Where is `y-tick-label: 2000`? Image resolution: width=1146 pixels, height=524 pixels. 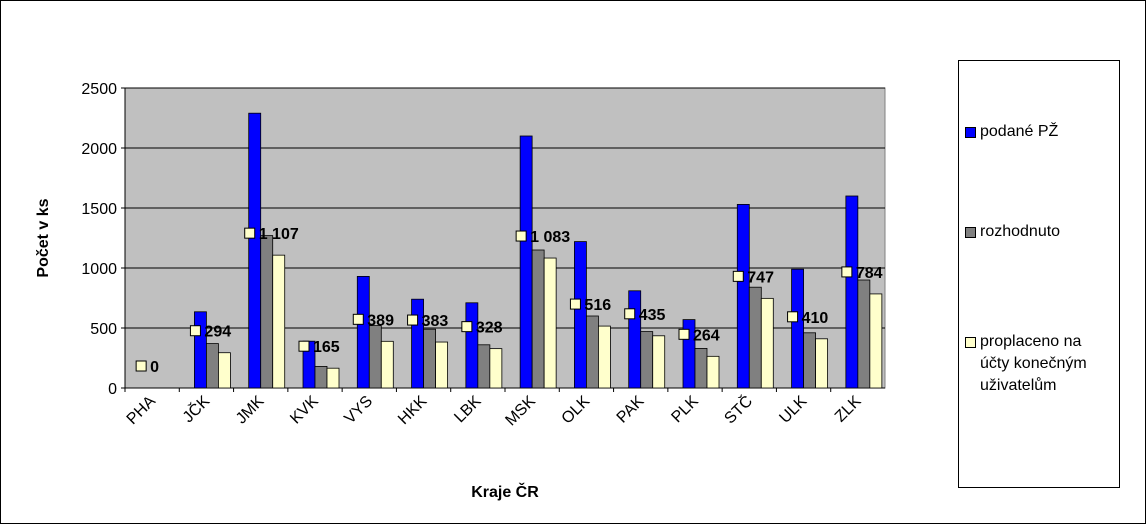
y-tick-label: 2000 is located at coordinates (99, 149).